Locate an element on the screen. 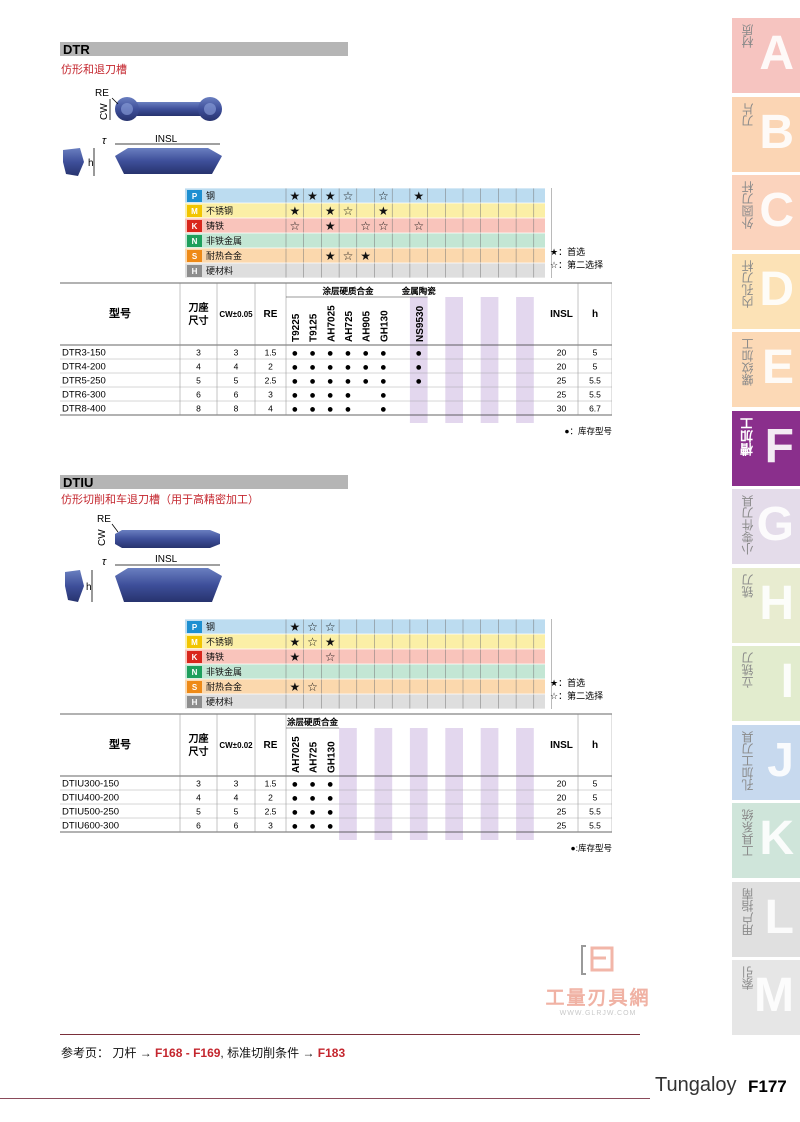  reference-rule is located at coordinates (350, 1034).